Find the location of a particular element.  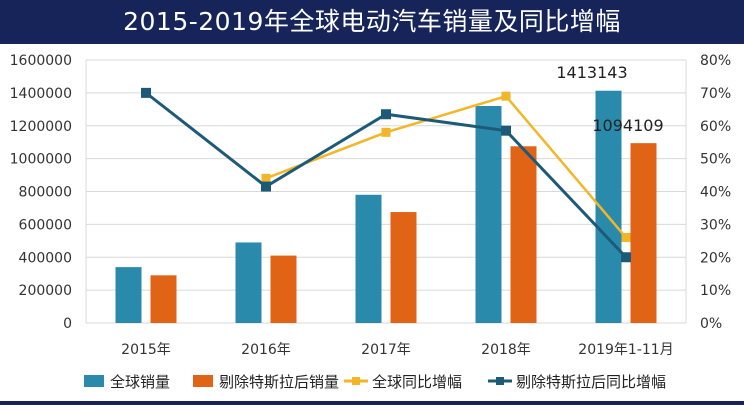

legend-global-sales-swatch is located at coordinates (94, 381).